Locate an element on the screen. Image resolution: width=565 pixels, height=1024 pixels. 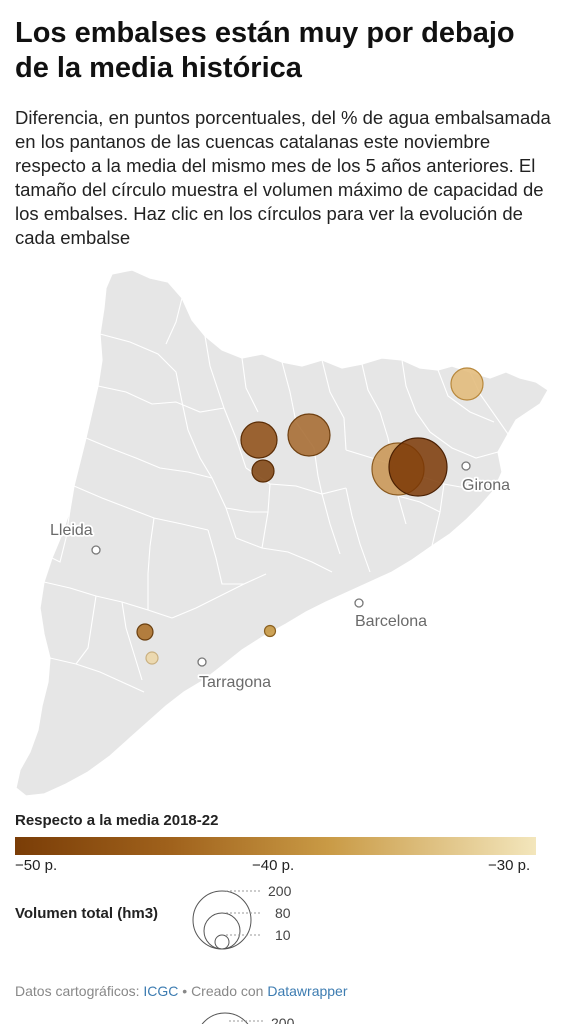
size-legend-title: Volumen total (hm3) is located at coordinates (87, 913).